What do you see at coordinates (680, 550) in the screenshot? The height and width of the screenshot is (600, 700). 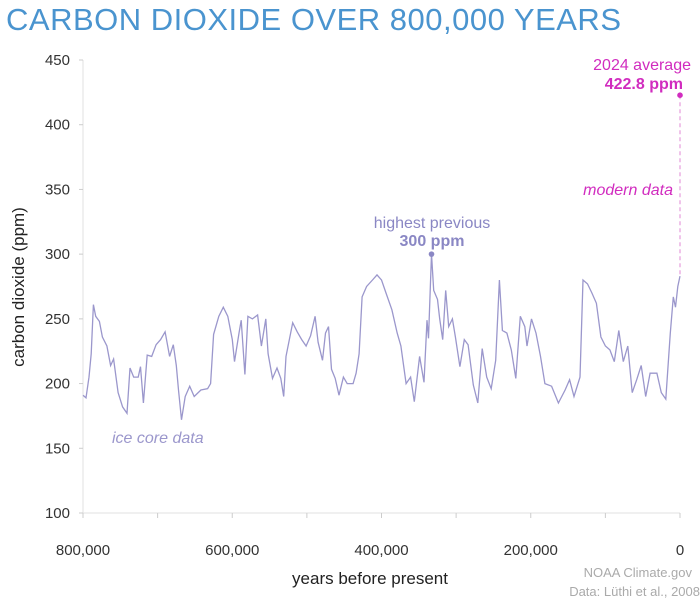 I see `x-tick-label: 0` at bounding box center [680, 550].